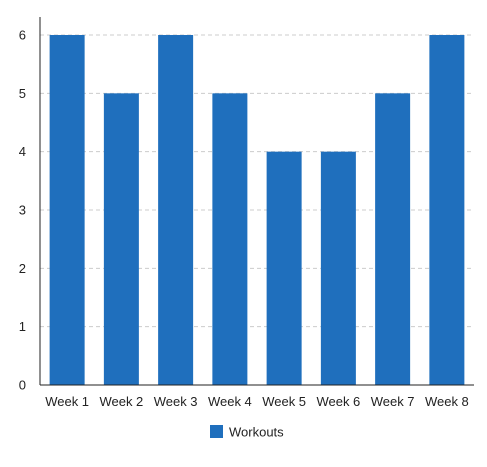 This screenshot has width=487, height=467. I want to click on x-tick-label: Week 1, so click(67, 401).